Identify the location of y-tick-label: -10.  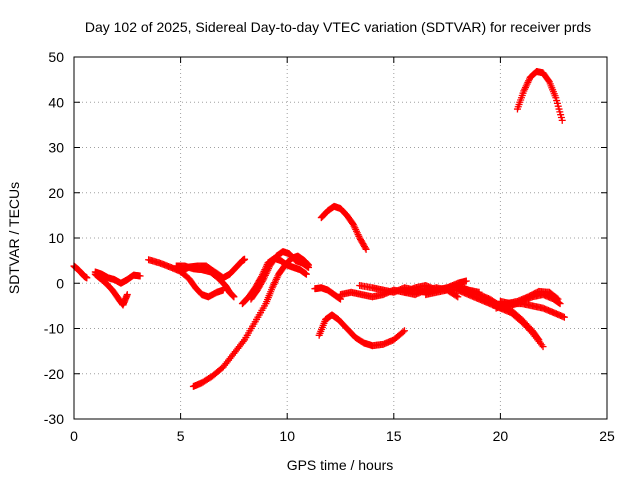
(54, 329).